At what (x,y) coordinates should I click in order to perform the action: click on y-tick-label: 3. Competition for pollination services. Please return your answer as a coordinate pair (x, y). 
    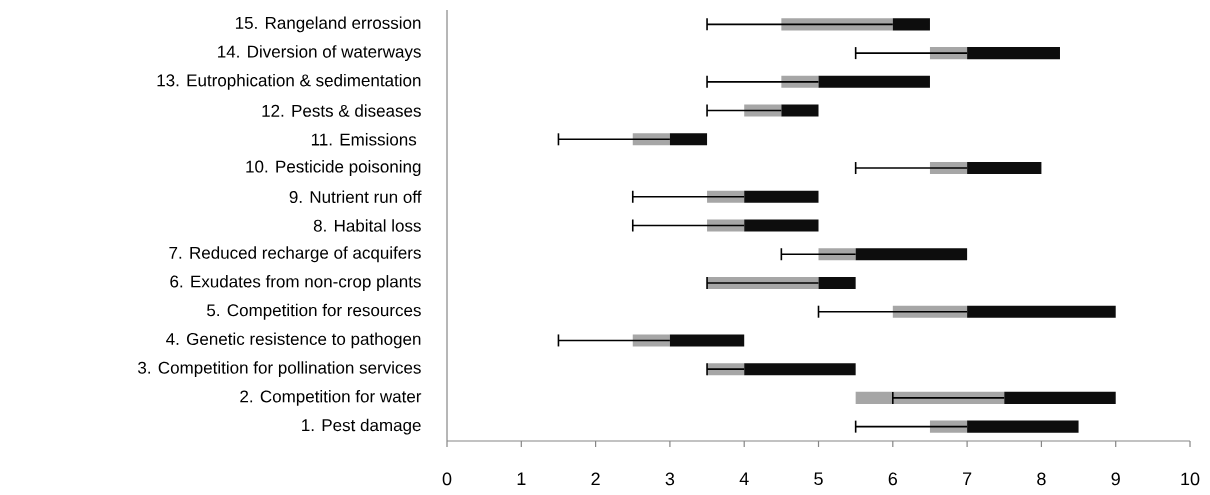
    Looking at the image, I should click on (279, 369).